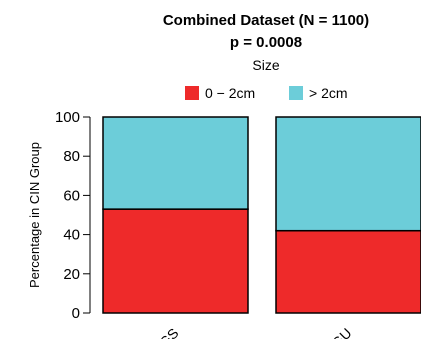 The height and width of the screenshot is (339, 421). What do you see at coordinates (230, 93) in the screenshot?
I see `legend-label-small: 0 − 2cm` at bounding box center [230, 93].